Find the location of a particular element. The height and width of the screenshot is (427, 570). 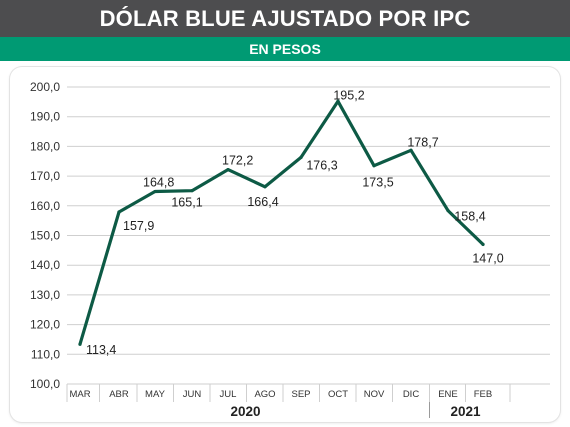

x-tick-label: MAY is located at coordinates (155, 394).